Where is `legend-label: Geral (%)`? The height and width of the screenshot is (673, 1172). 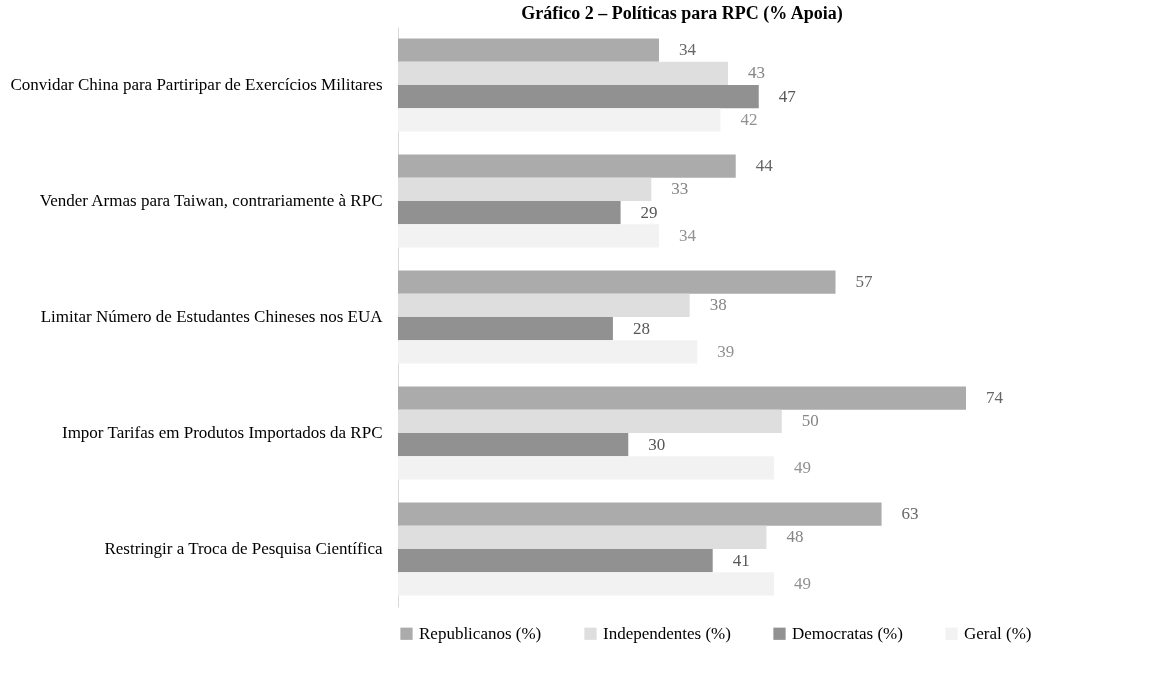 legend-label: Geral (%) is located at coordinates (998, 633).